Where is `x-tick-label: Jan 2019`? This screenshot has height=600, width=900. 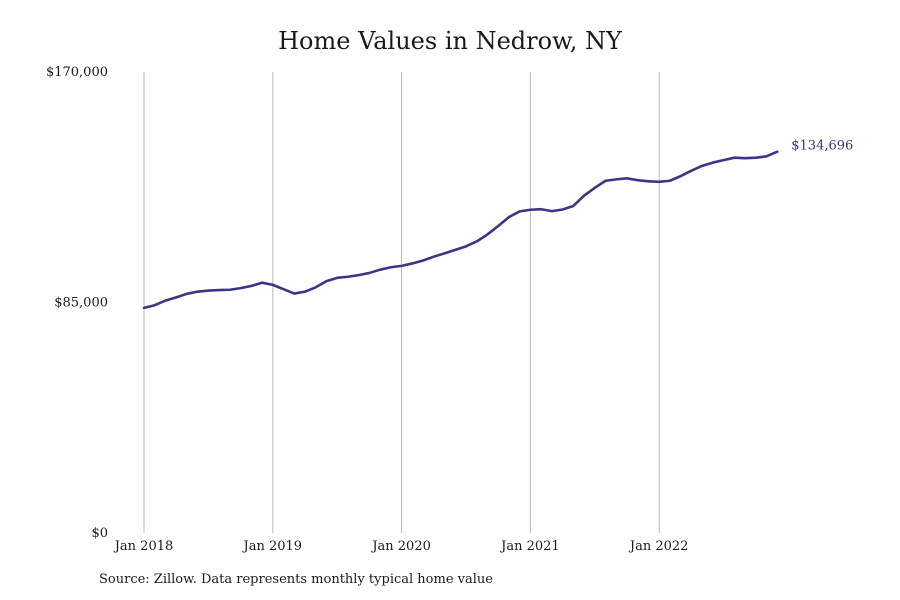 x-tick-label: Jan 2019 is located at coordinates (272, 546).